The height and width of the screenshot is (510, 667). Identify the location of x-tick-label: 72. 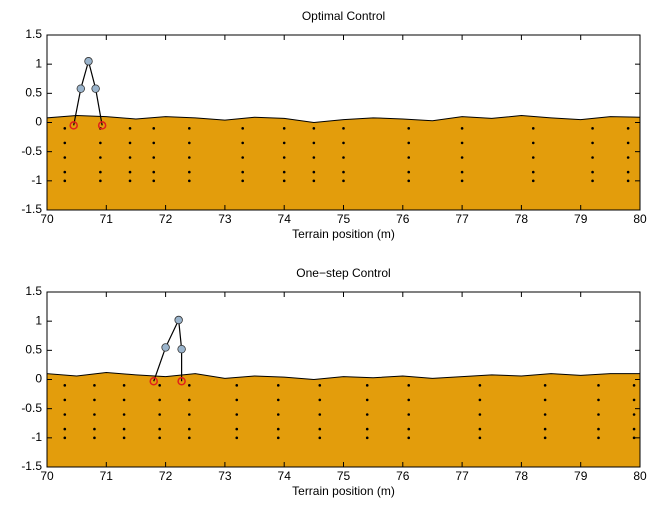
(166, 219).